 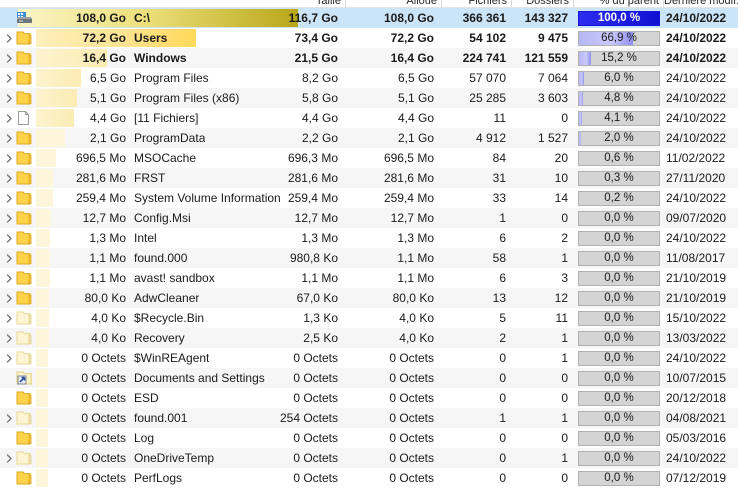 I want to click on cell-size3: 80,0 Ko, so click(x=413, y=298).